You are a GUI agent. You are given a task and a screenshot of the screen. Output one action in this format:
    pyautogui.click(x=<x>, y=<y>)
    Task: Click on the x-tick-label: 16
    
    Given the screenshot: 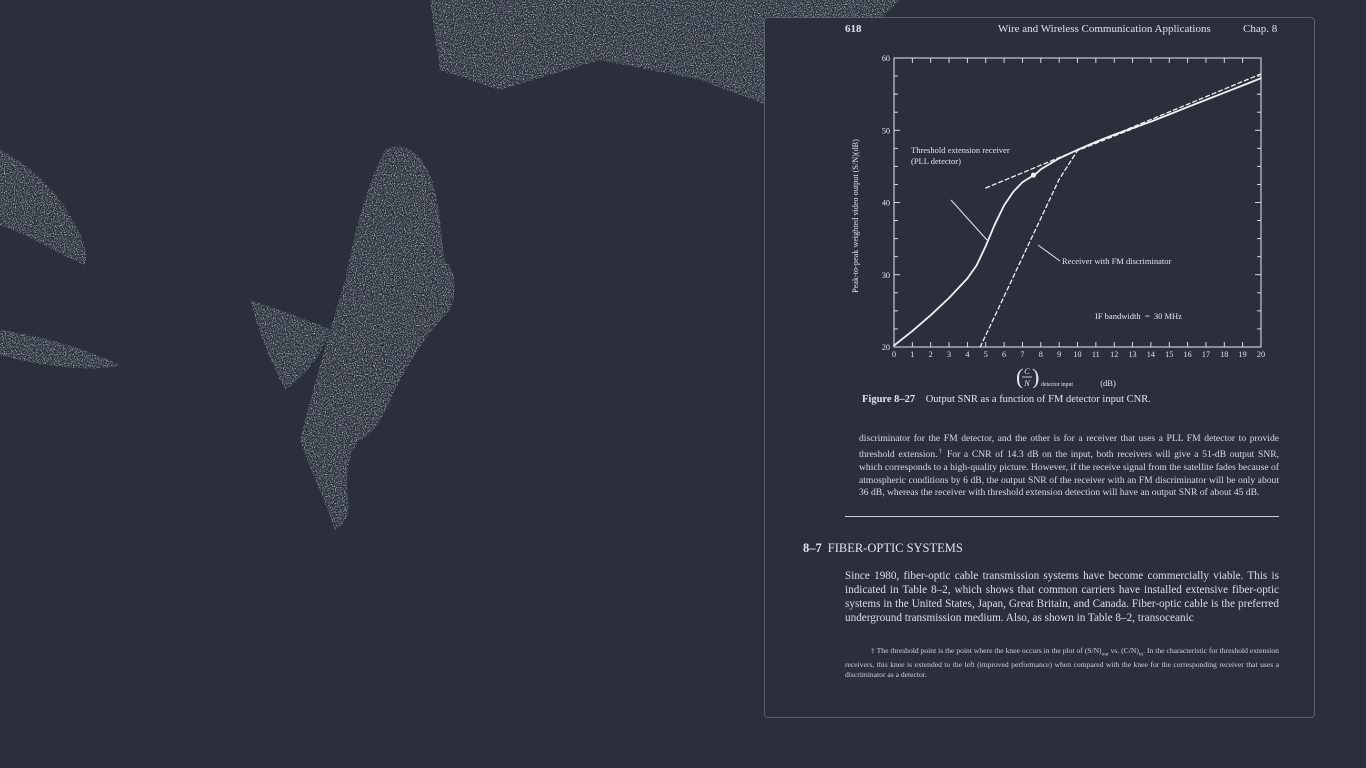 What is the action you would take?
    pyautogui.click(x=1188, y=354)
    